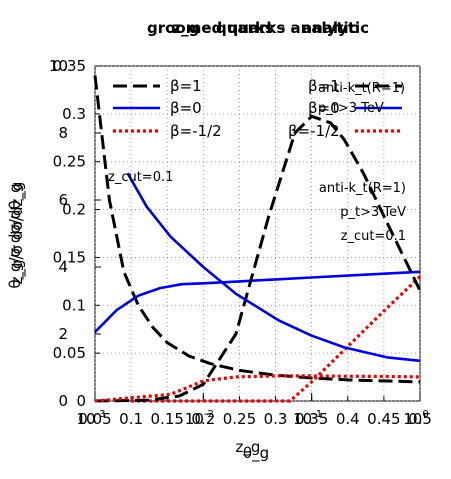 This screenshot has width=451, height=479. I want to click on x-tick-label-zg: 0.2, so click(203, 419).